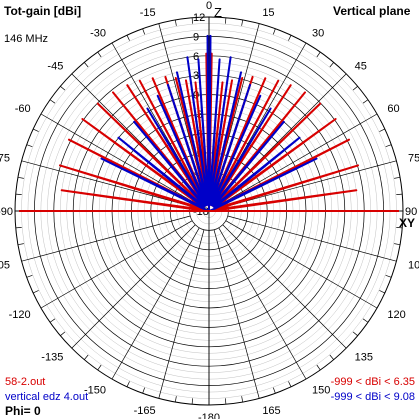 This screenshot has width=419, height=419. I want to click on angle-tick-label: -150, so click(95, 390).